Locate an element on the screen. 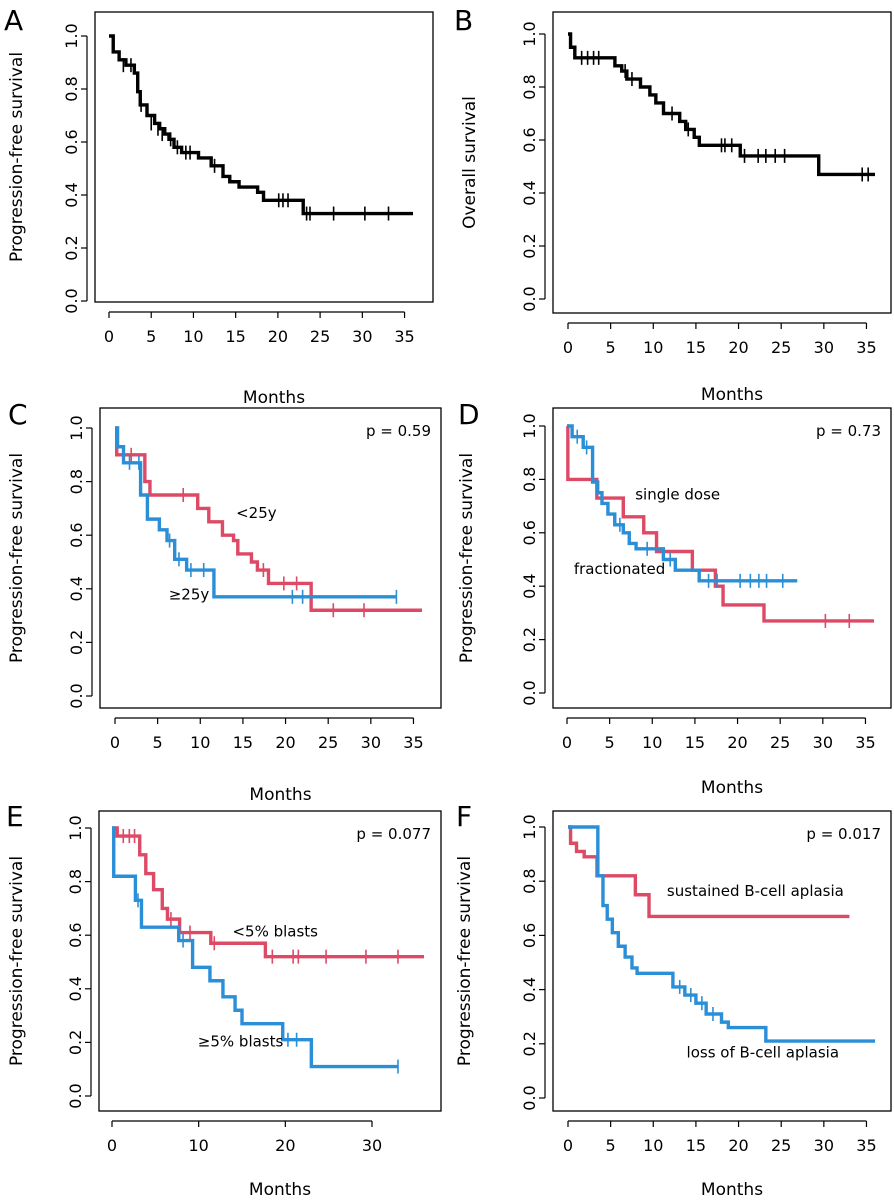 The width and height of the screenshot is (894, 1200). panel-letter: B is located at coordinates (463, 20).